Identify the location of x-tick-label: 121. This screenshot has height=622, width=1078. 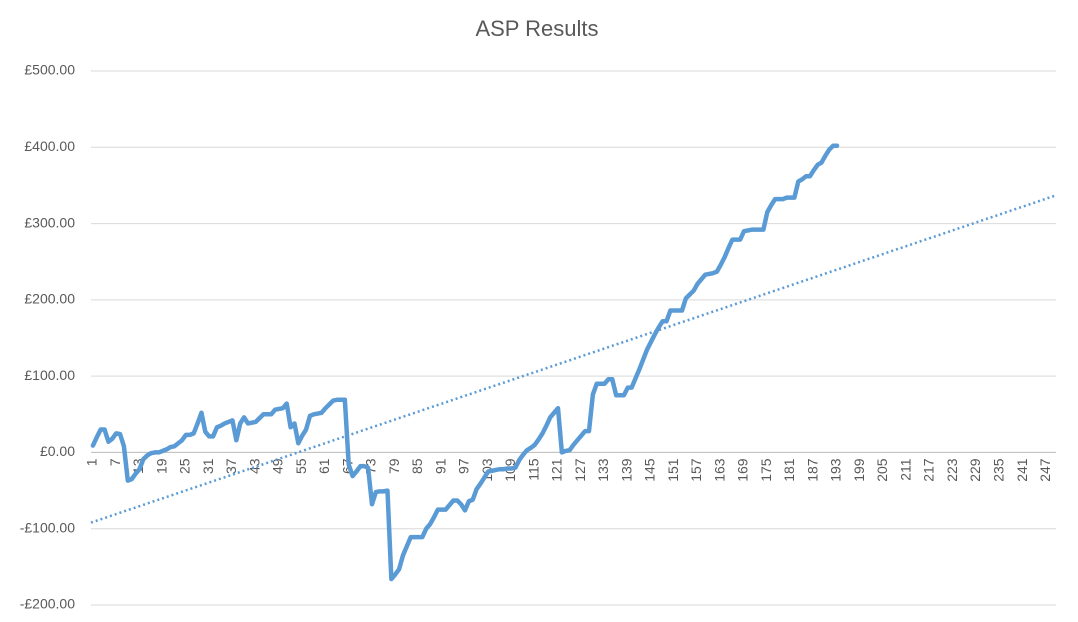
(557, 470).